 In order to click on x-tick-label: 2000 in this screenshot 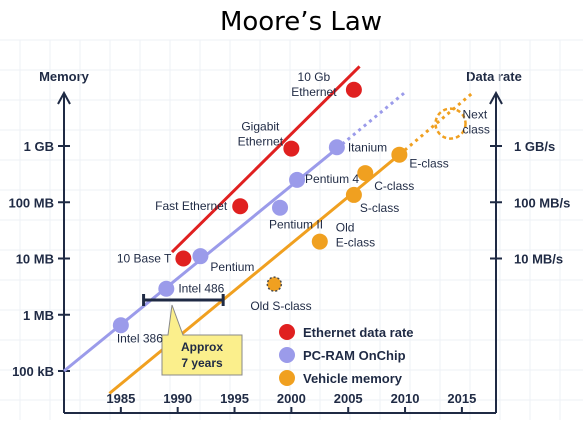, I will do `click(291, 398)`.